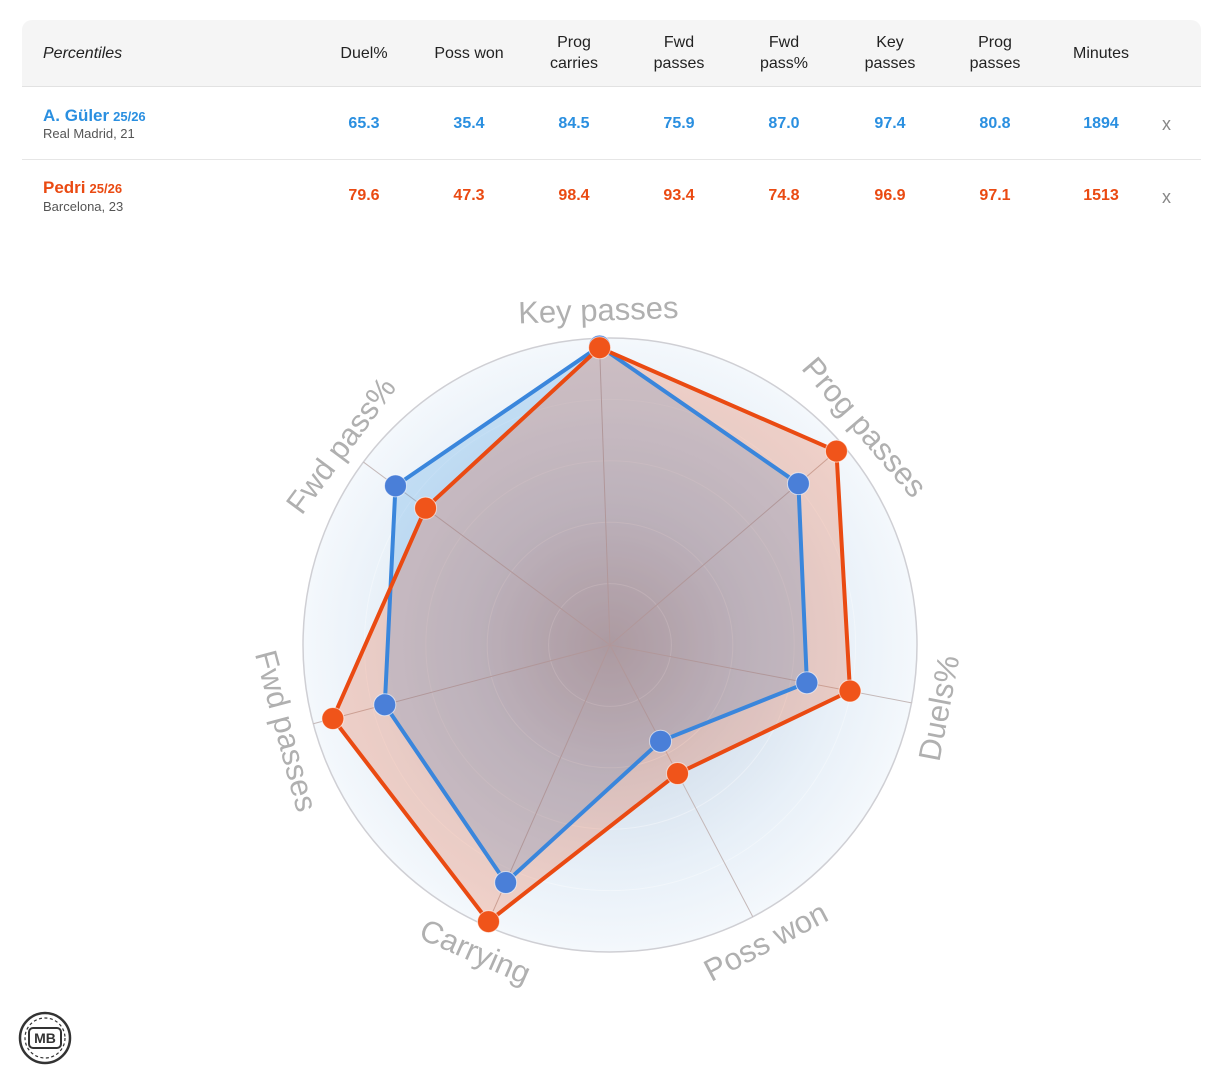 The height and width of the screenshot is (1080, 1221). I want to click on col-header-prog-carries: Prog carries, so click(573, 53).